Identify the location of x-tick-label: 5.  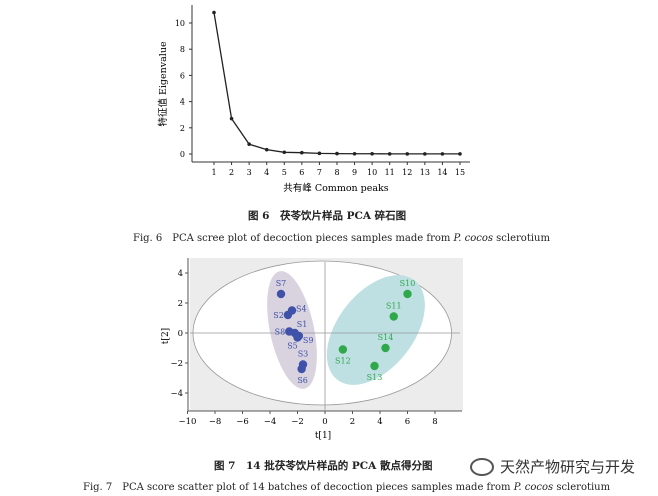
(284, 172).